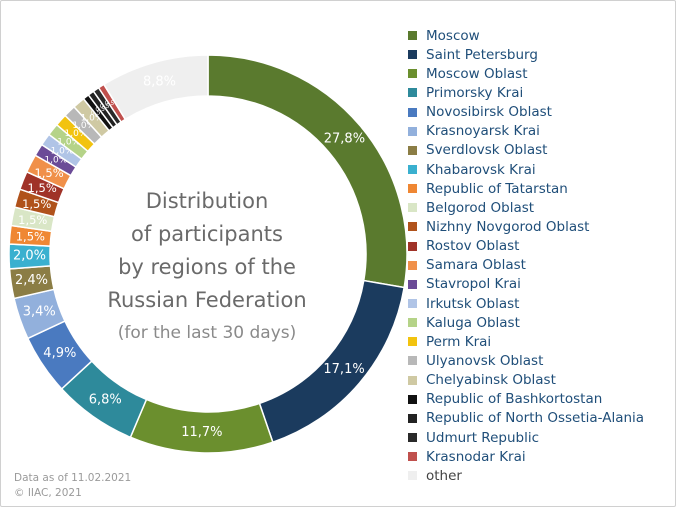  What do you see at coordinates (39, 312) in the screenshot?
I see `data-label: 3,4%` at bounding box center [39, 312].